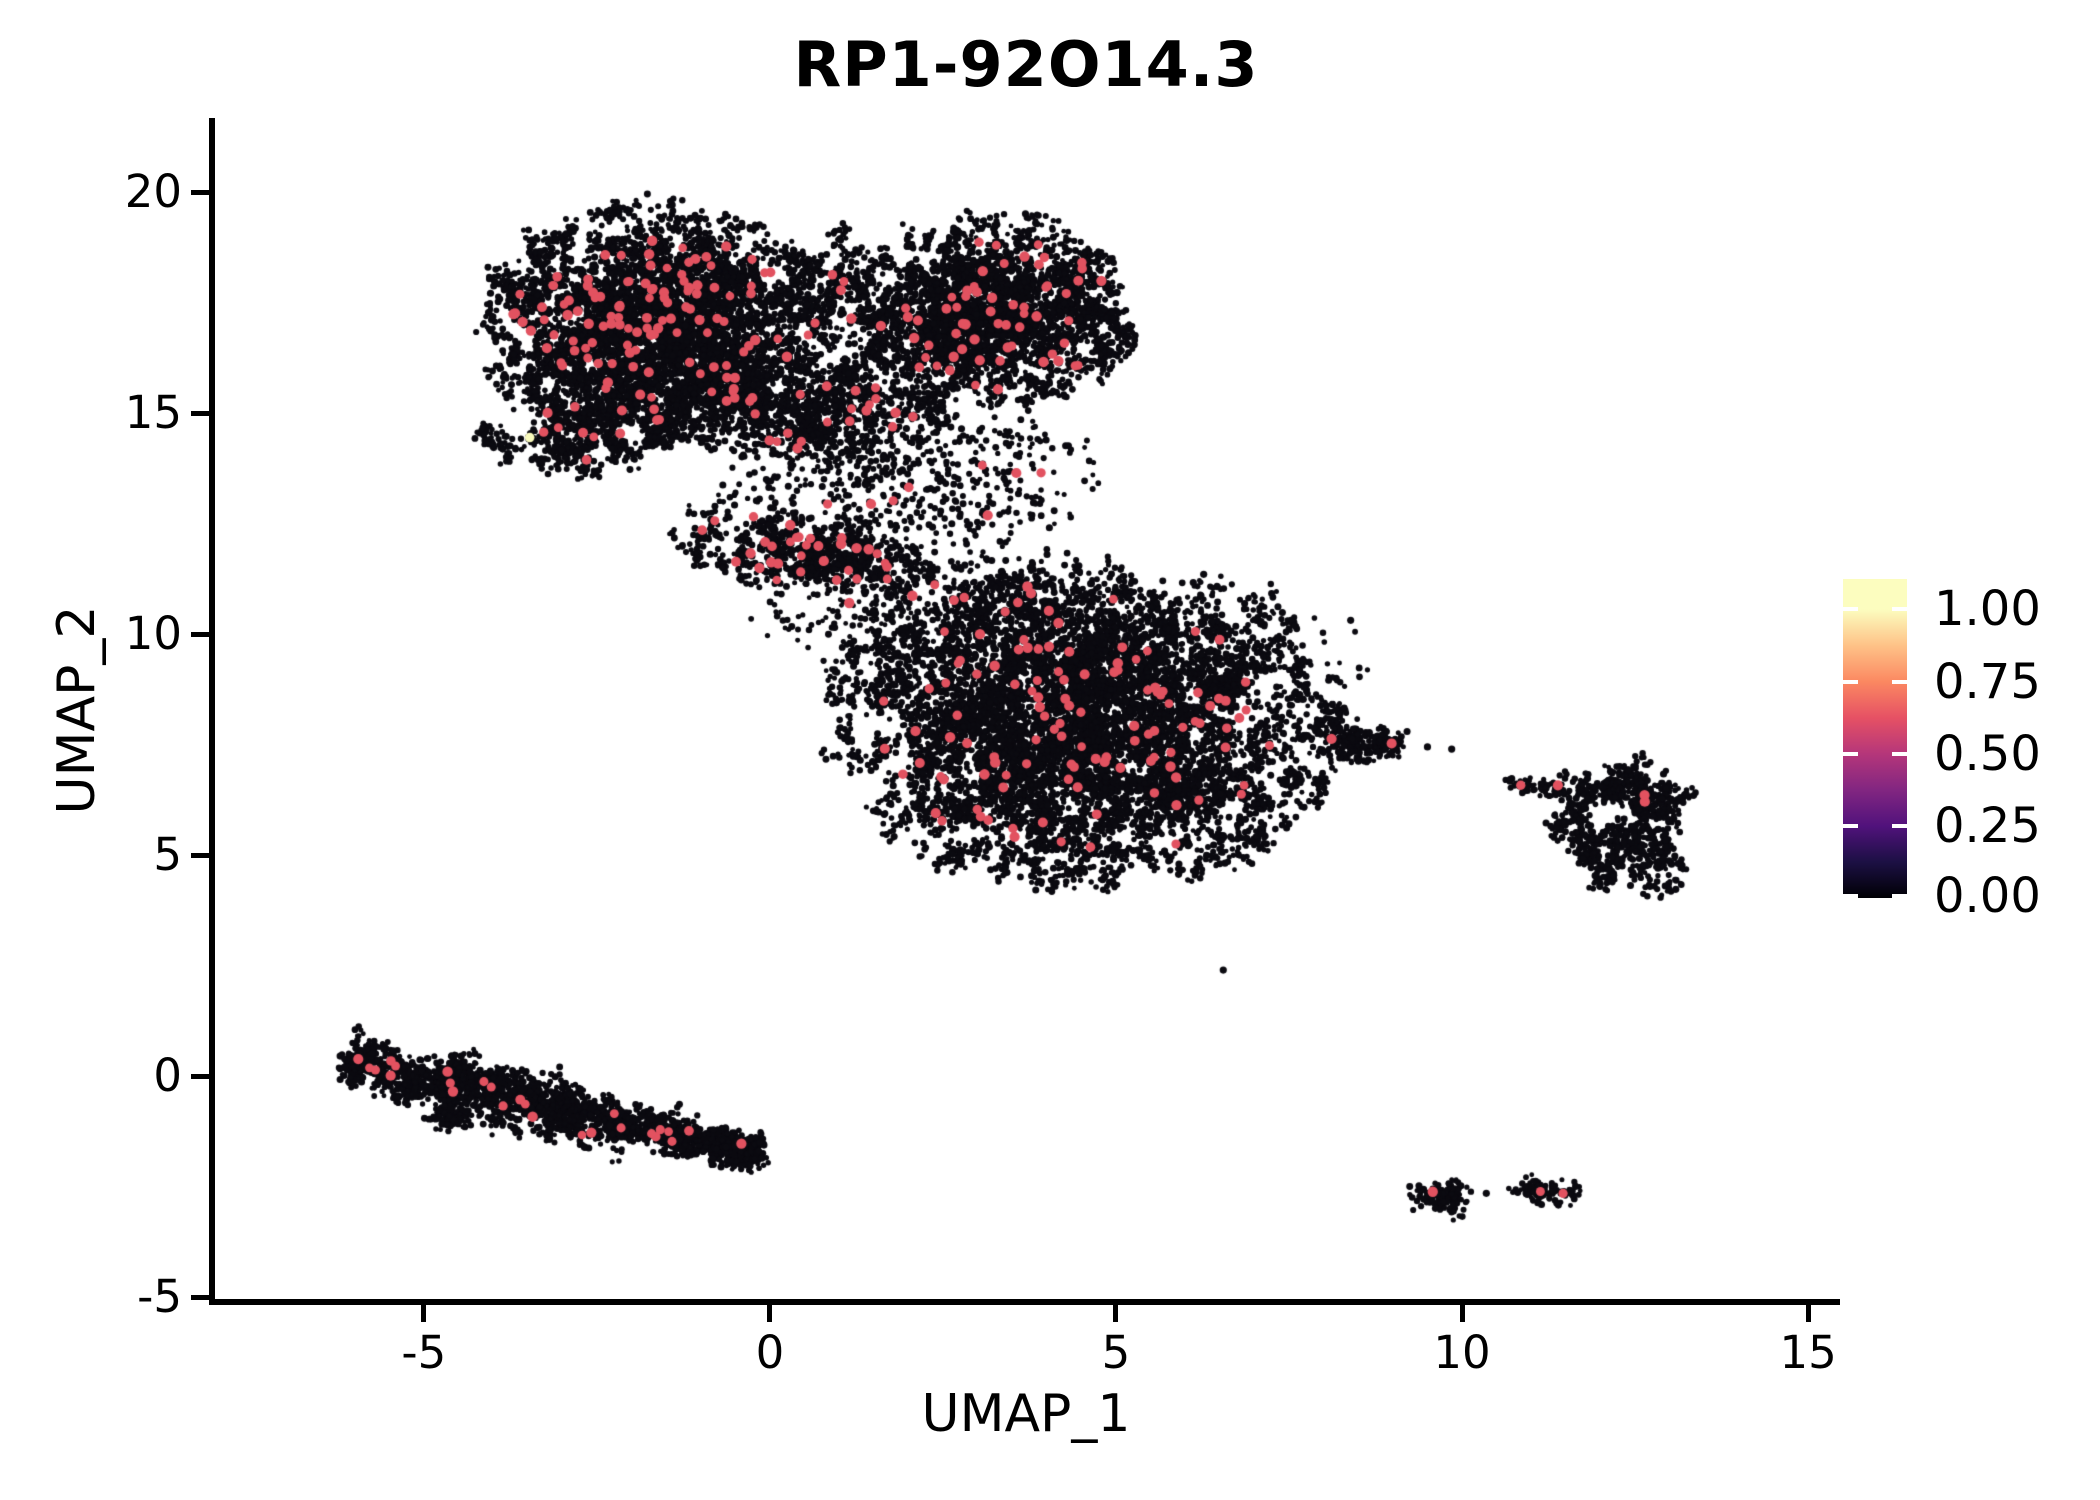 The image size is (2100, 1500). Describe the element at coordinates (212, 711) in the screenshot. I see `y-axis-line` at that location.